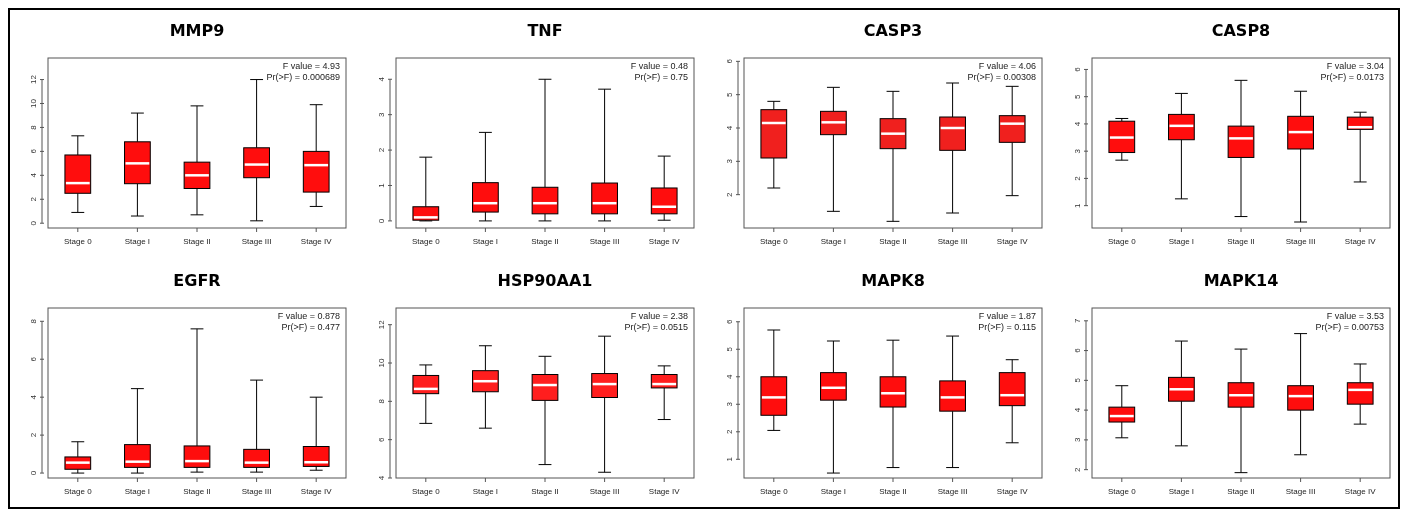 The image size is (1408, 517). I want to click on annotation: Pr(>F) = 0.75, so click(661, 77).